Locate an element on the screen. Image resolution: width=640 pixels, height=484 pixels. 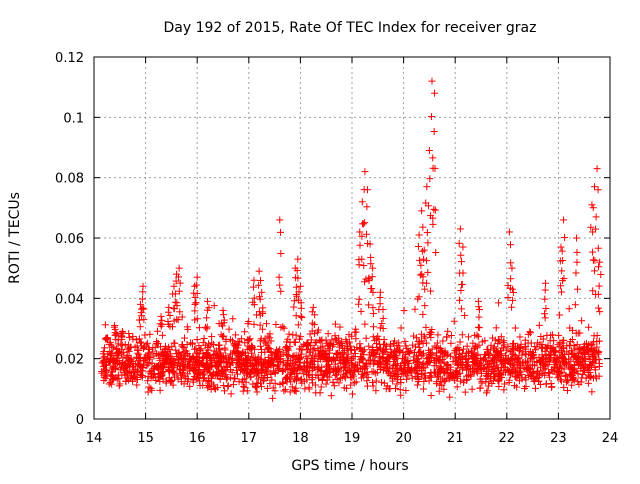
y-tick-label: 0 is located at coordinates (80, 420).